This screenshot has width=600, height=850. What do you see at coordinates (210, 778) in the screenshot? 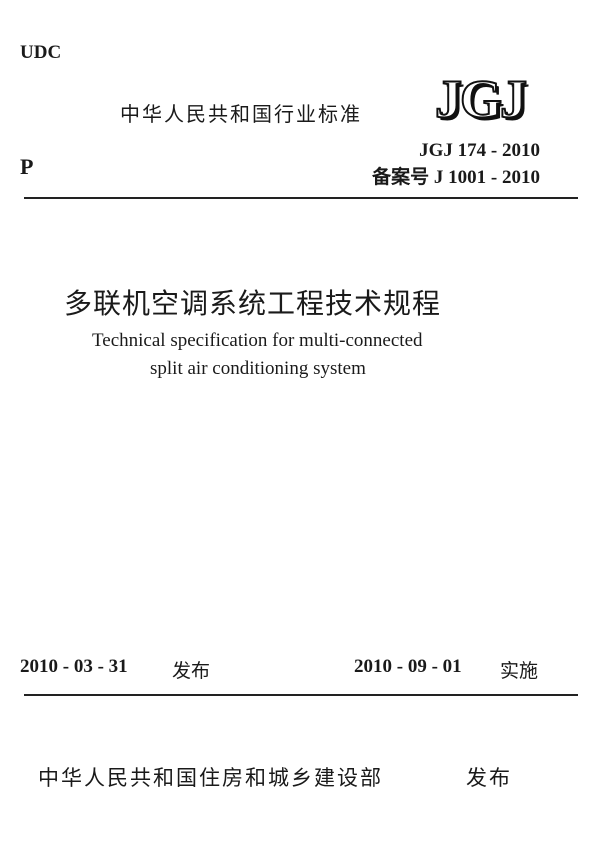
I see `publisher: 中华人民共和国住房和城乡建设部` at bounding box center [210, 778].